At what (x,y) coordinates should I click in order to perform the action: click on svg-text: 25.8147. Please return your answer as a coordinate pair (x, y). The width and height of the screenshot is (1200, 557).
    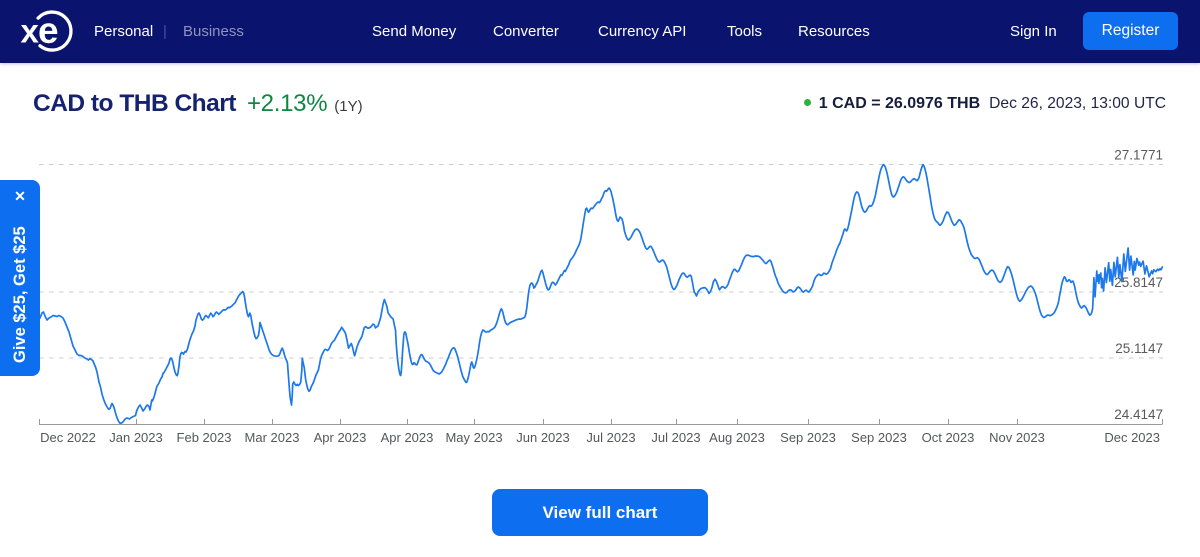
    Looking at the image, I should click on (1138, 282).